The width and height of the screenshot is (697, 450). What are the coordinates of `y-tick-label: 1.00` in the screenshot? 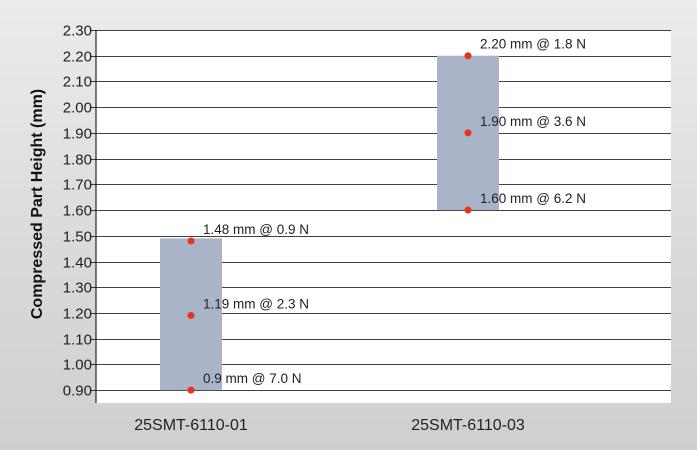 It's located at (77, 365).